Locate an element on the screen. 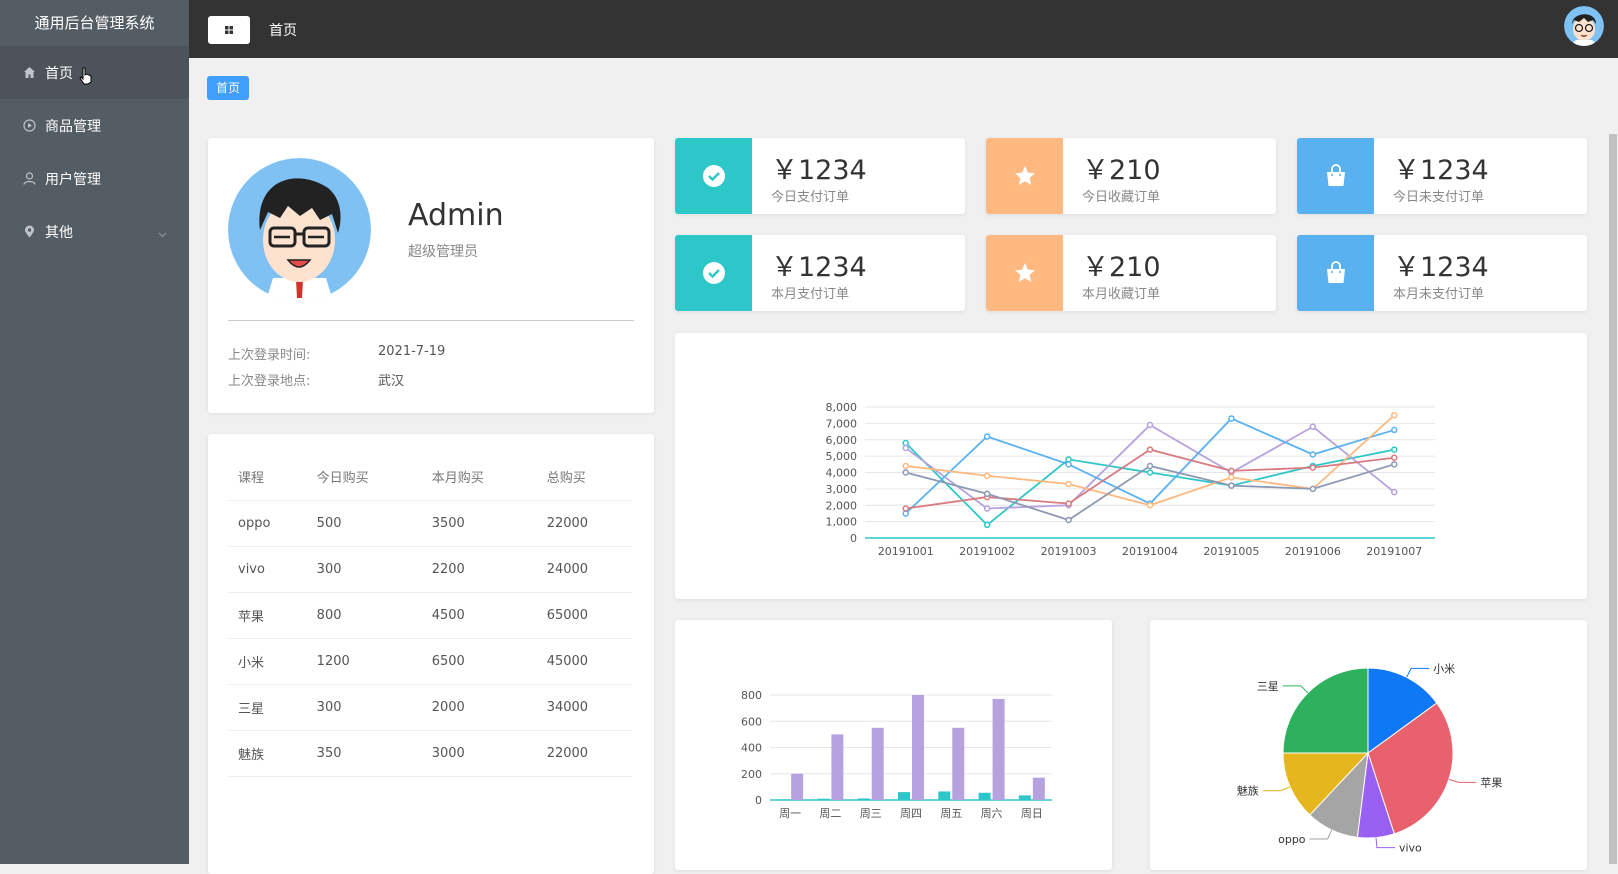  table-row: 苹果 800 4500 65000 is located at coordinates (430, 615).